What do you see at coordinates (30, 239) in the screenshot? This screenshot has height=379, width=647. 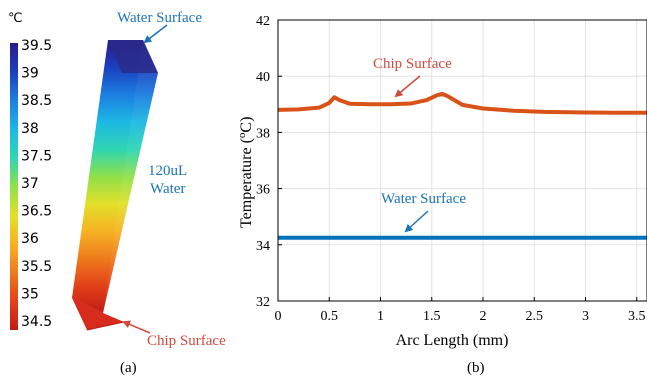 I see `colorbar-tick-label: 36` at bounding box center [30, 239].